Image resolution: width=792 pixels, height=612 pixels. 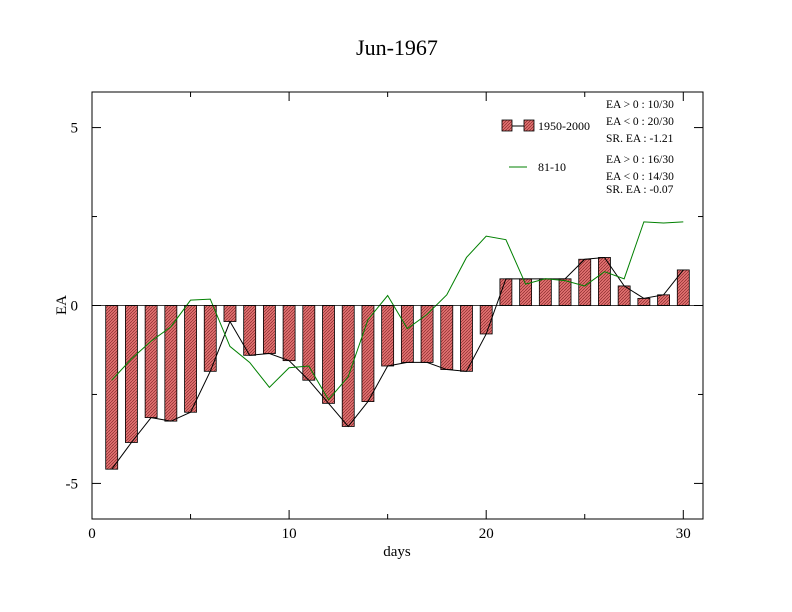 What do you see at coordinates (552, 167) in the screenshot?
I see `legend-label-81-10: 81-10` at bounding box center [552, 167].